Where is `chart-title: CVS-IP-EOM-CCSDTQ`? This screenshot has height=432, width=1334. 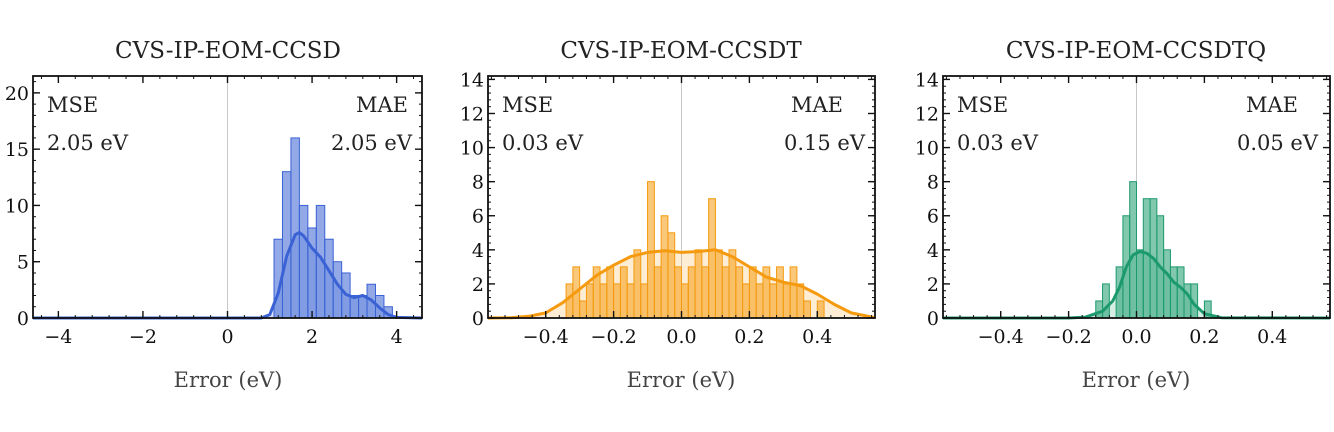
chart-title: CVS-IP-EOM-CCSDTQ is located at coordinates (1136, 51).